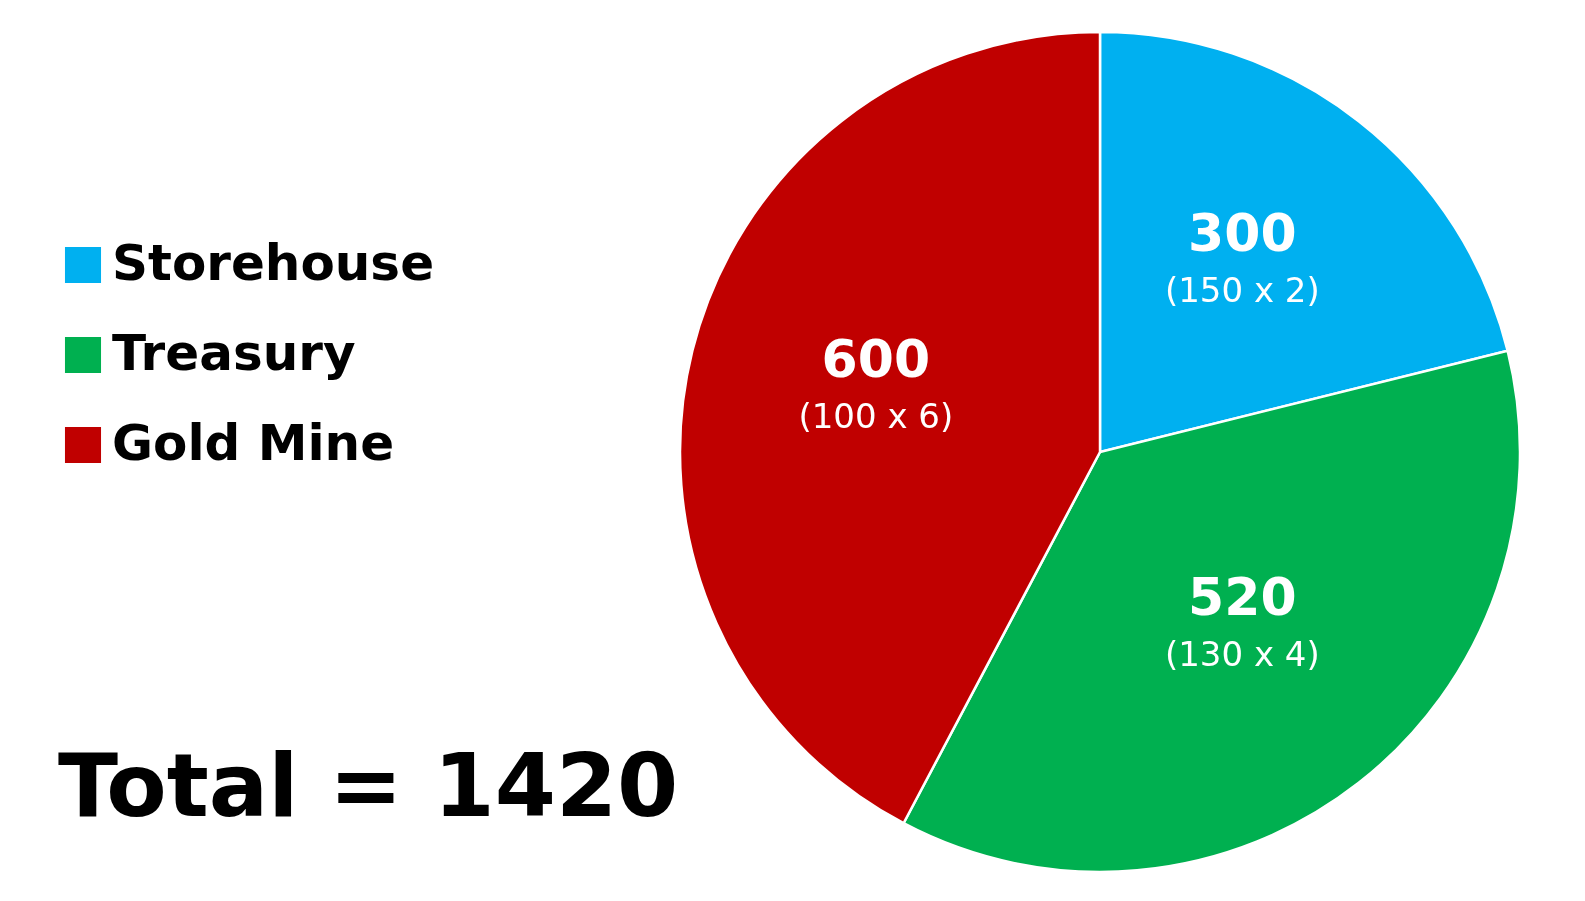 The width and height of the screenshot is (1585, 901). What do you see at coordinates (876, 416) in the screenshot?
I see `text: (100 x 6)` at bounding box center [876, 416].